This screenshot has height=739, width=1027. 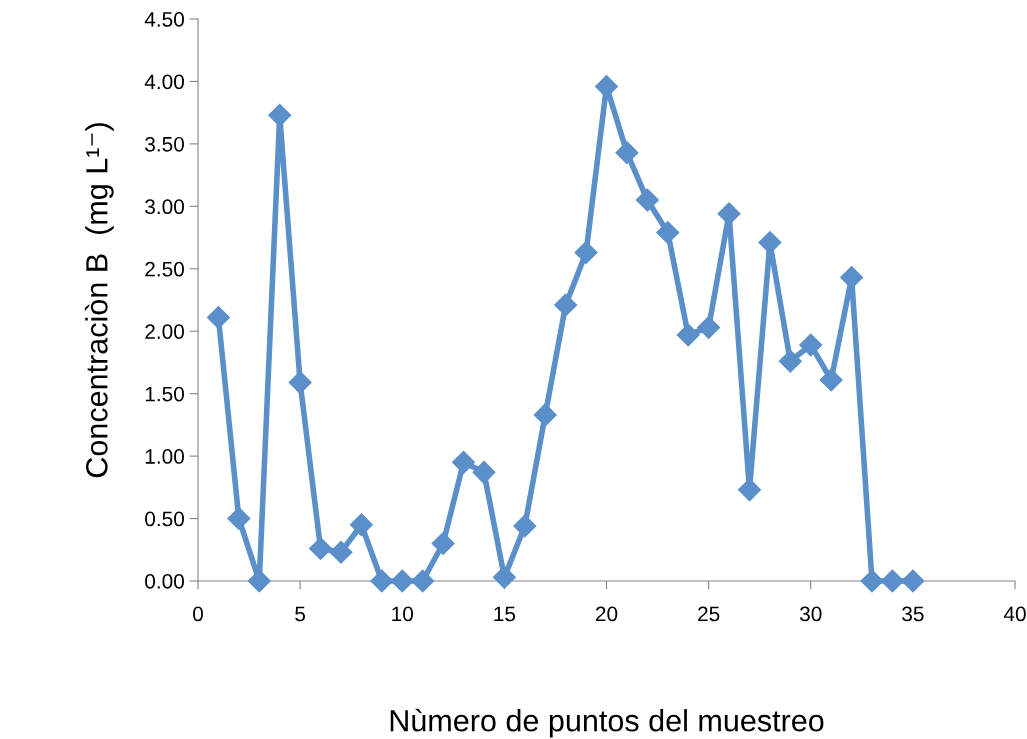 I want to click on x-tick-label: 20, so click(x=606, y=614).